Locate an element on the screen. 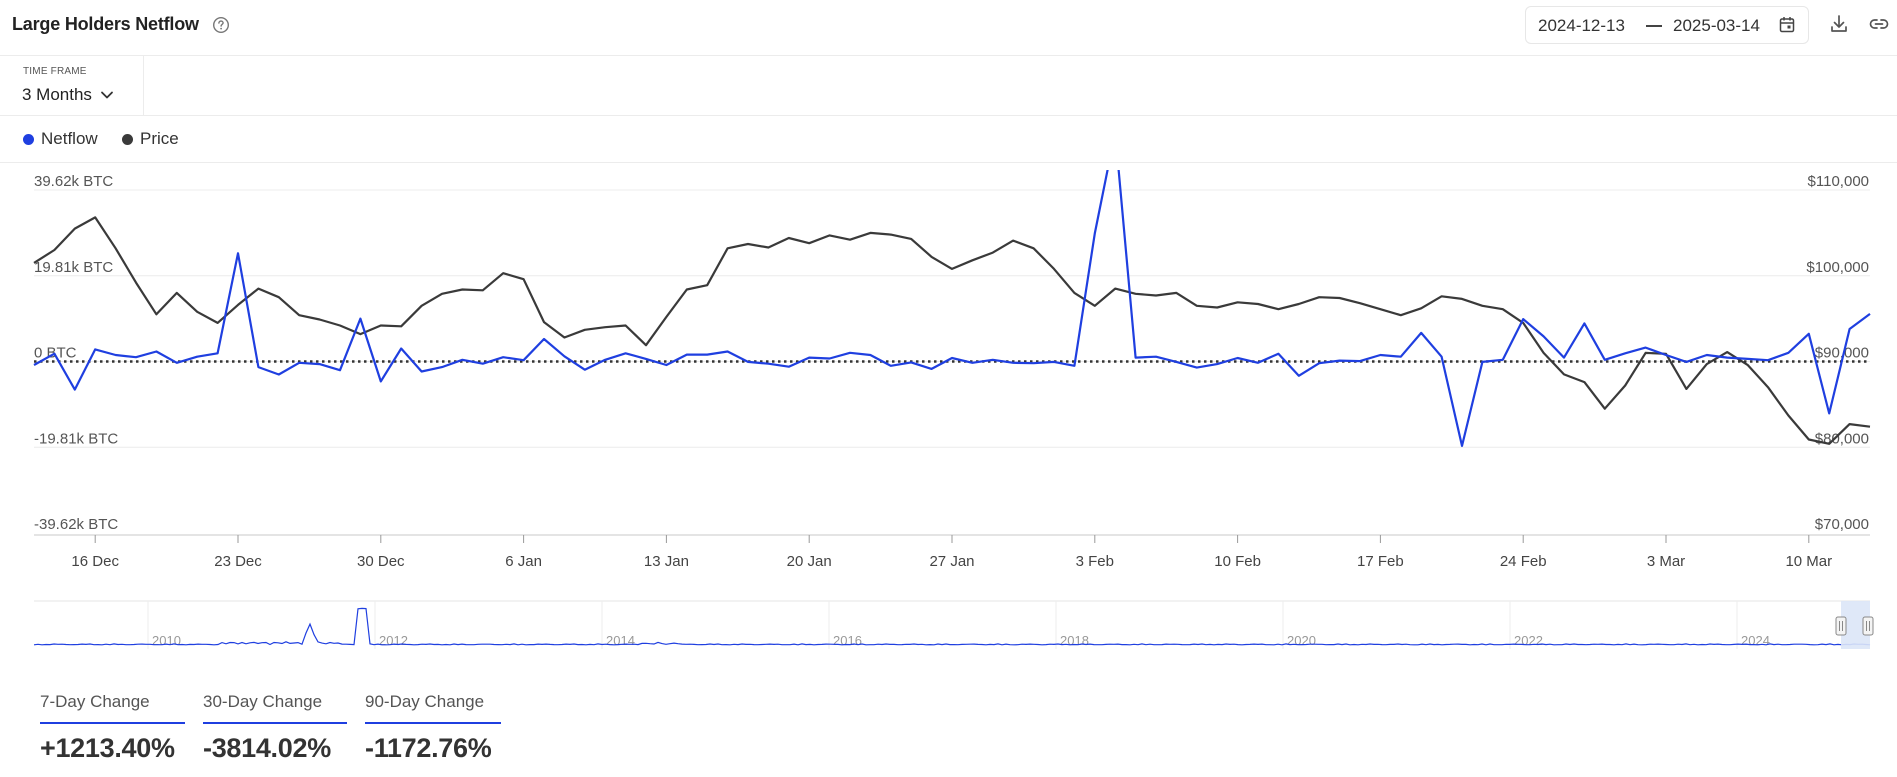 Image resolution: width=1897 pixels, height=777 pixels. x-tick-label: 24 Feb is located at coordinates (1523, 561).